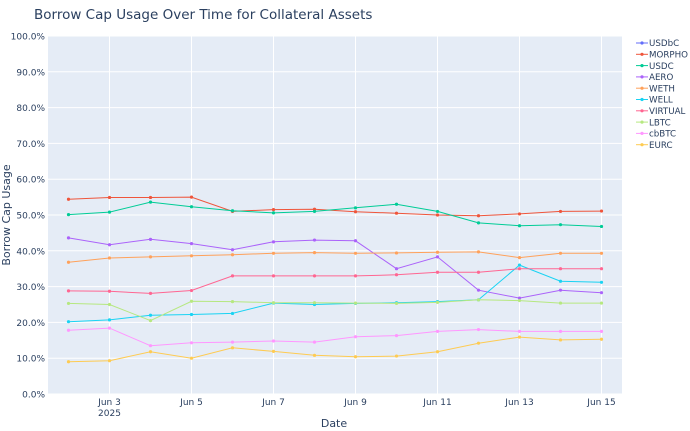  What do you see at coordinates (661, 146) in the screenshot?
I see `legend-label: EURC` at bounding box center [661, 146].